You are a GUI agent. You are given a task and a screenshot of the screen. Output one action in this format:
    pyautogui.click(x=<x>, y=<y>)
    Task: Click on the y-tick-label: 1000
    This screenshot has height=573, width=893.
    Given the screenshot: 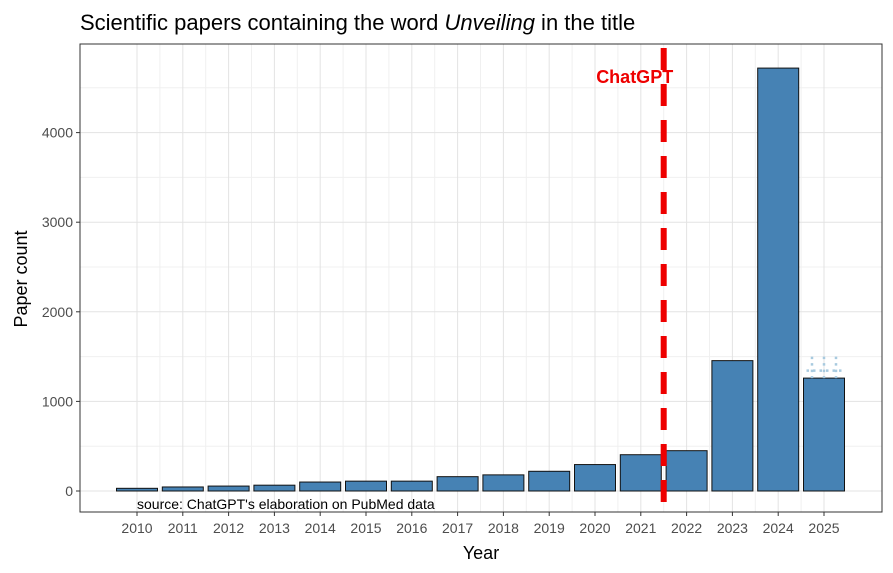 What is the action you would take?
    pyautogui.click(x=57, y=401)
    